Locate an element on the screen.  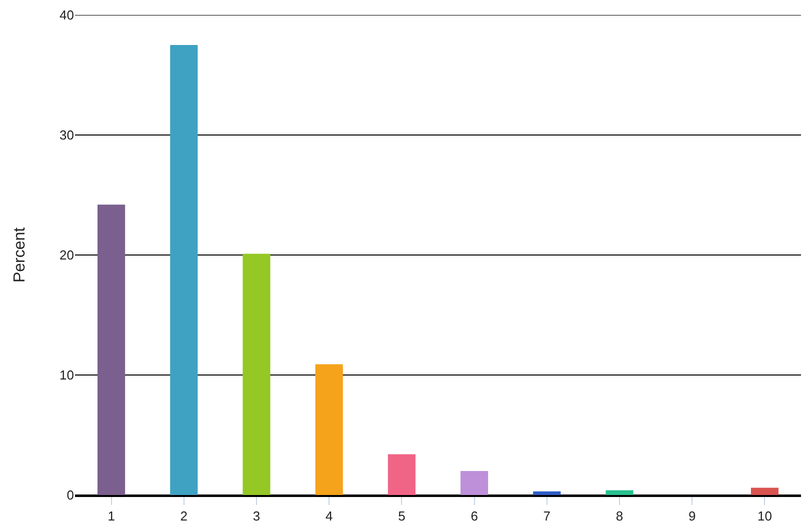
y-tick-label: 10 is located at coordinates (67, 375).